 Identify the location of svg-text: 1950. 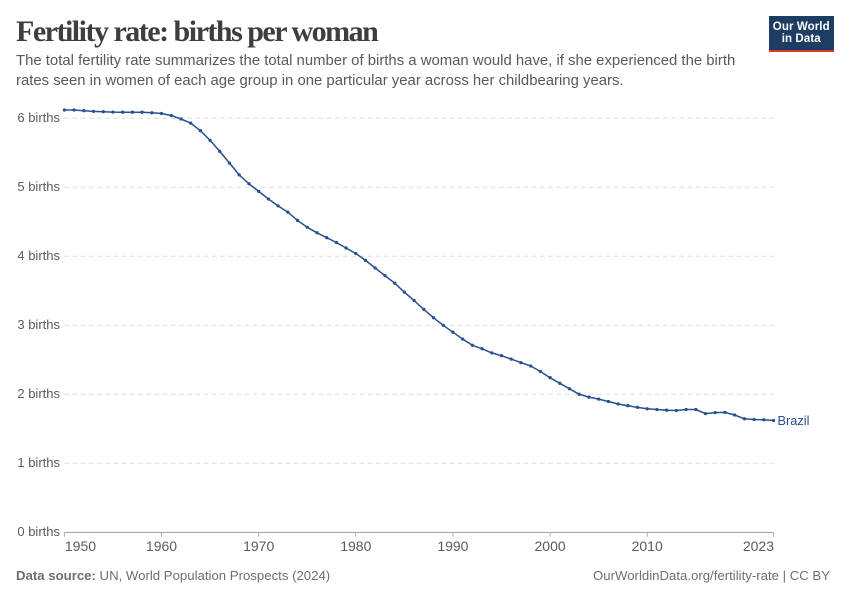
(80, 546).